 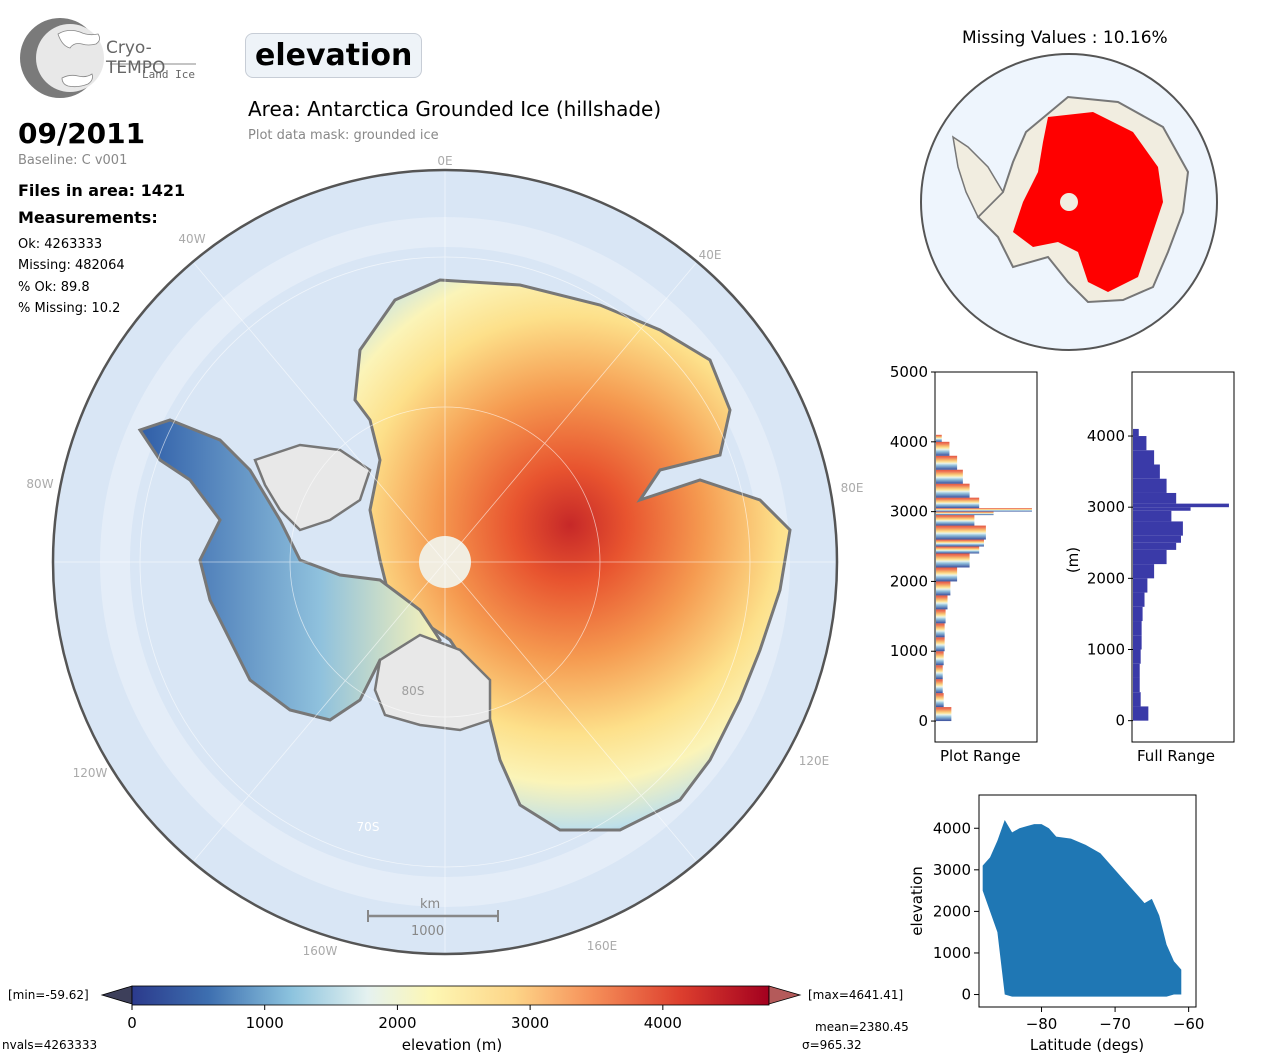 I want to click on lon-label-0e: 0E, so click(x=444, y=161).